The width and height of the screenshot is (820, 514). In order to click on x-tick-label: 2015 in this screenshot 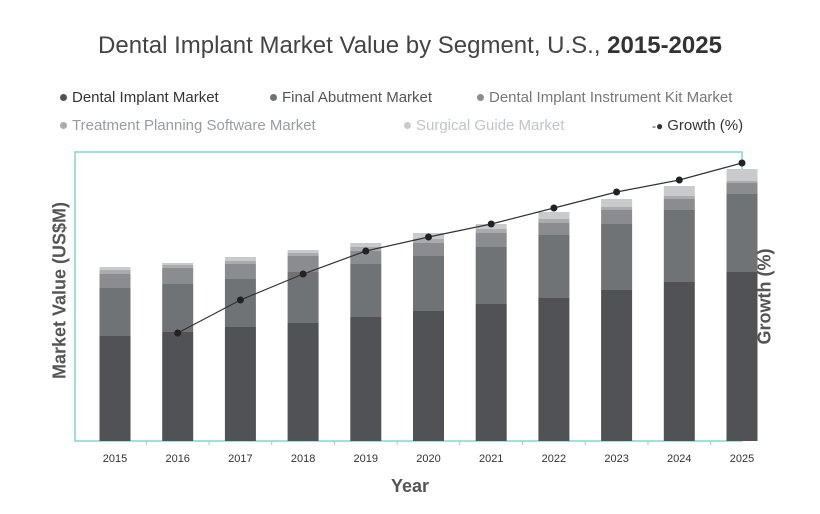, I will do `click(115, 459)`.